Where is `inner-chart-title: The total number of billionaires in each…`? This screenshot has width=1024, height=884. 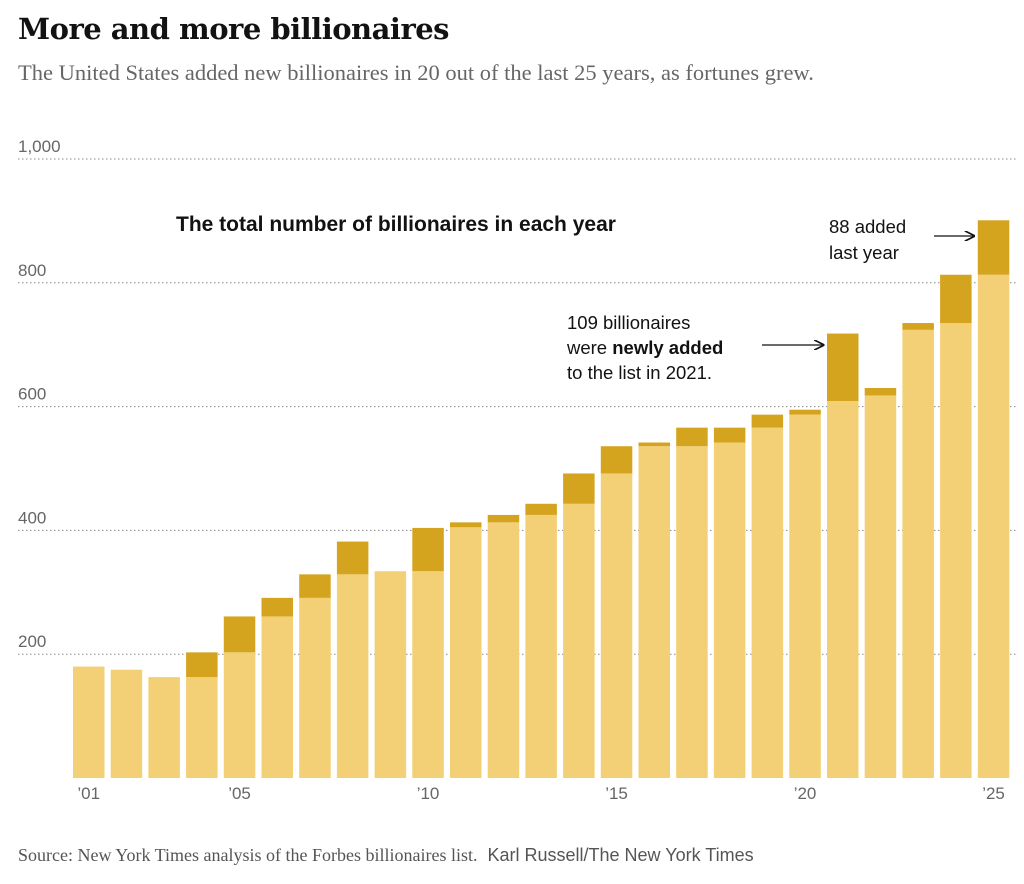
inner-chart-title: The total number of billionaires in each… is located at coordinates (396, 224).